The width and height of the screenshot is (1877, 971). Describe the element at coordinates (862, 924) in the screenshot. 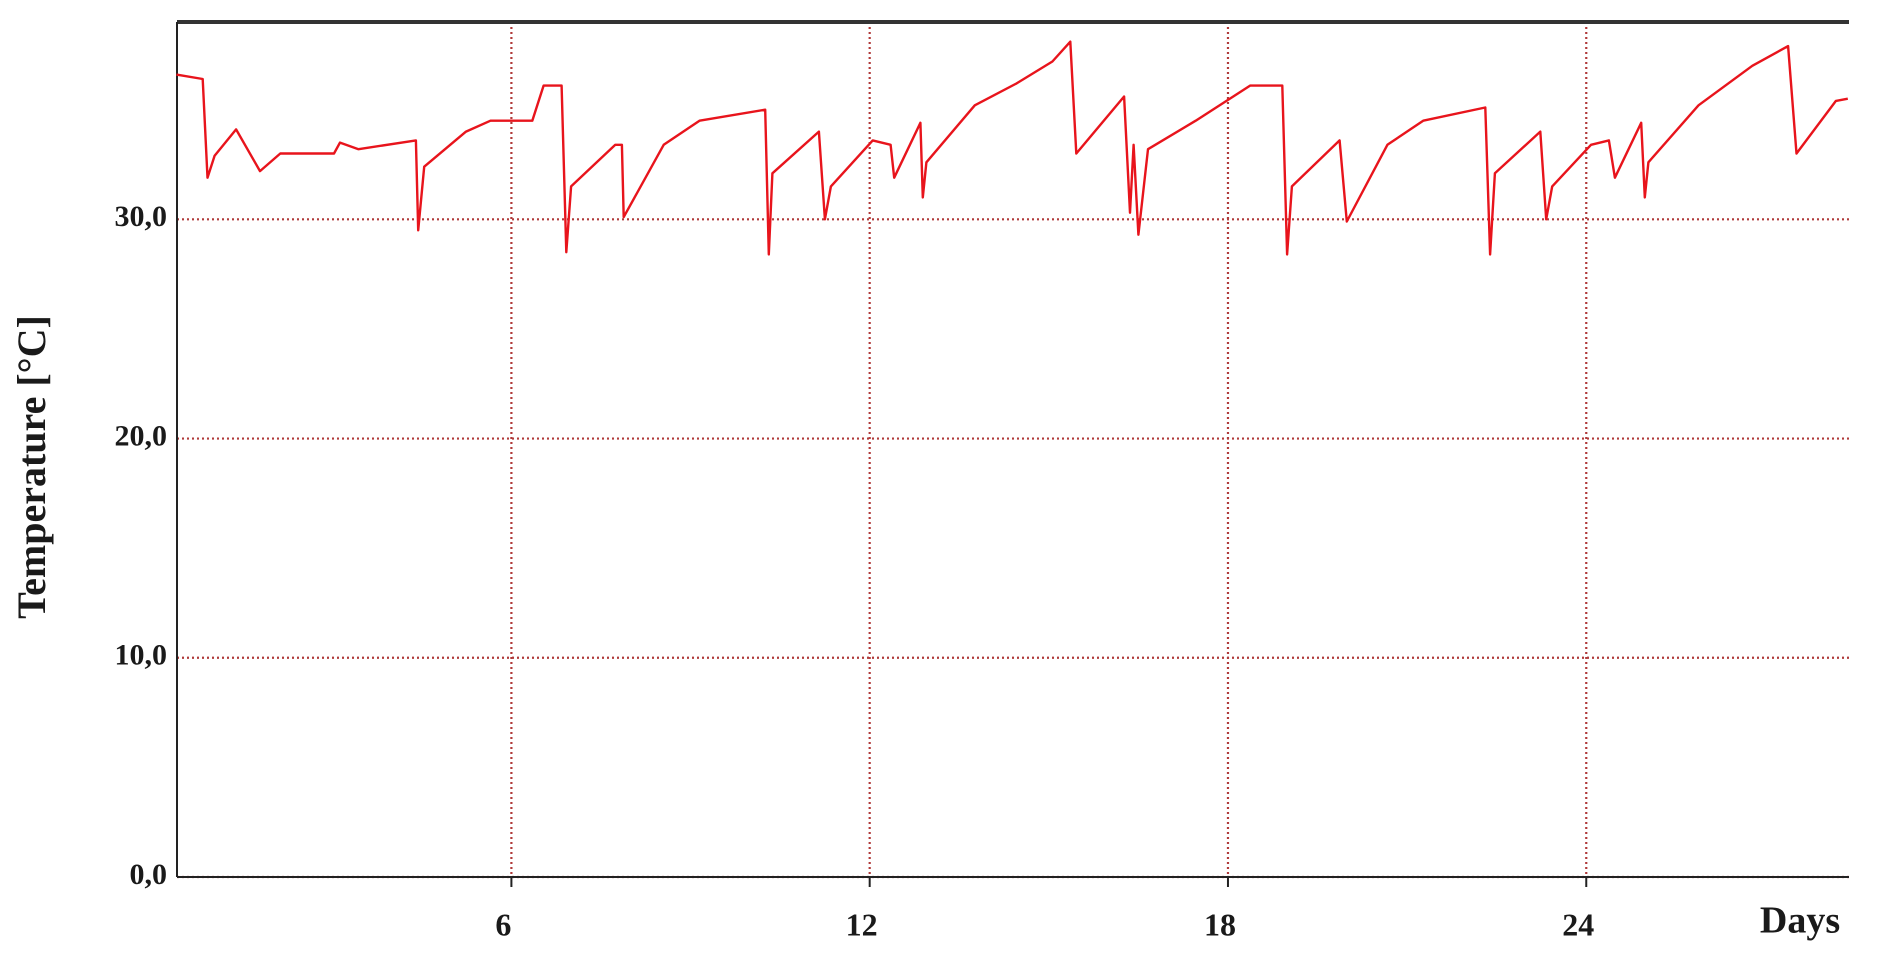

I see `x-tick-label: 12` at that location.